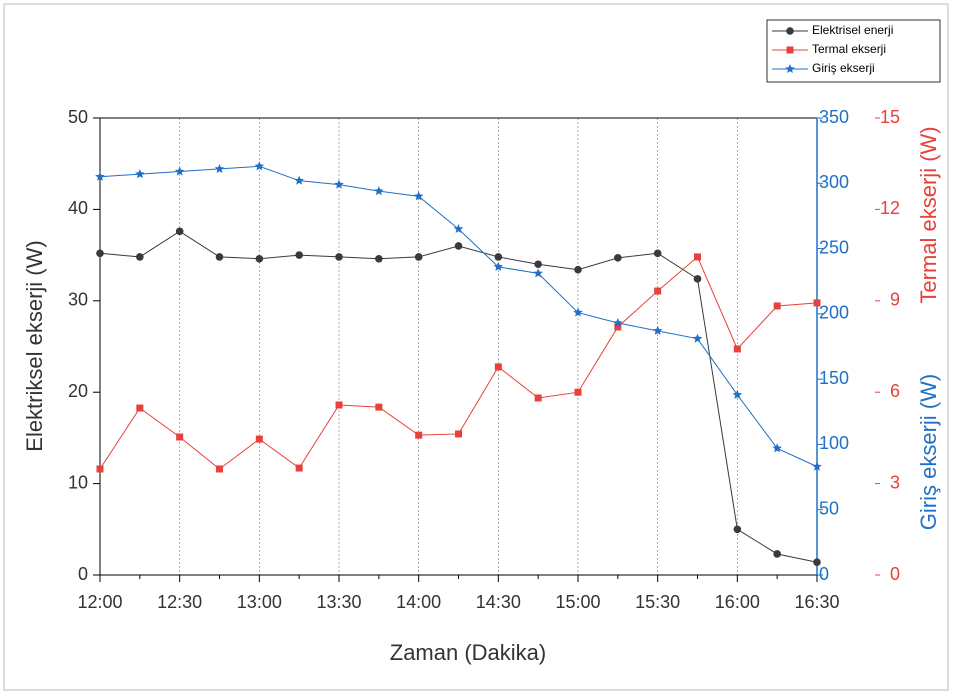 This screenshot has width=955, height=697. What do you see at coordinates (895, 300) in the screenshot?
I see `y3-tick-label: 9` at bounding box center [895, 300].